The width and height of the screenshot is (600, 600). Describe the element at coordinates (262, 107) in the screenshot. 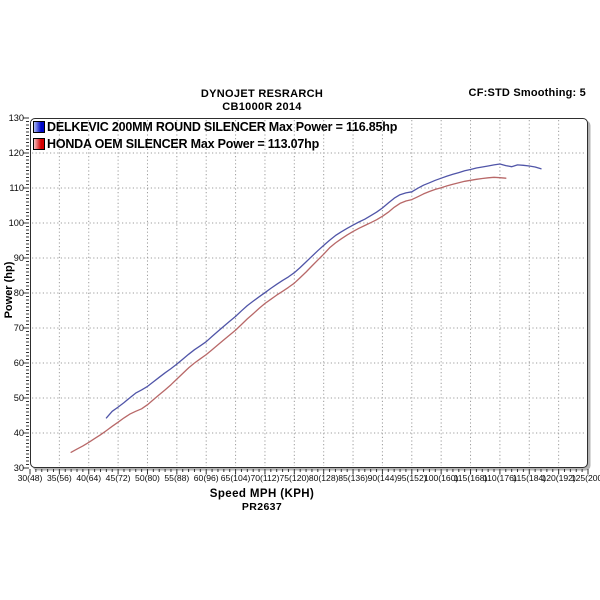

I see `chart-subtitle: CB1000R 2014` at that location.